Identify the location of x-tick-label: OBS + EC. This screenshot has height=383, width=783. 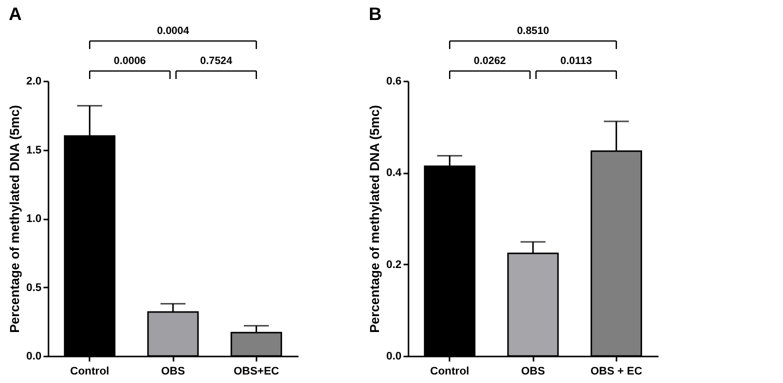
(616, 372).